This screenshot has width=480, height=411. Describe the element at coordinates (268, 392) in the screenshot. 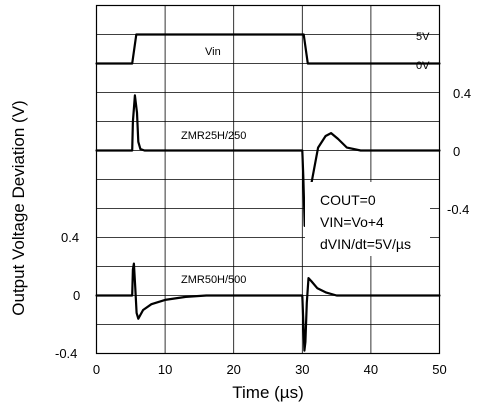

I see `x-axis-title: Time (µs)` at that location.